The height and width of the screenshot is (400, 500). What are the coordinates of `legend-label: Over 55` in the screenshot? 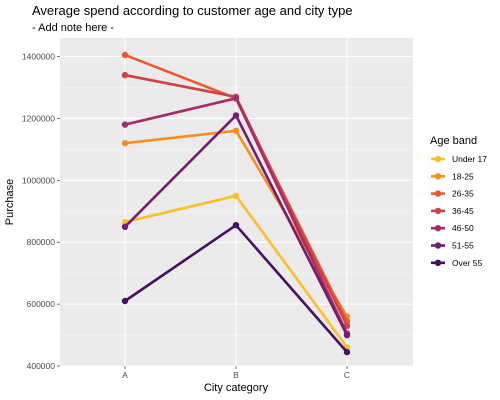 It's located at (467, 263).